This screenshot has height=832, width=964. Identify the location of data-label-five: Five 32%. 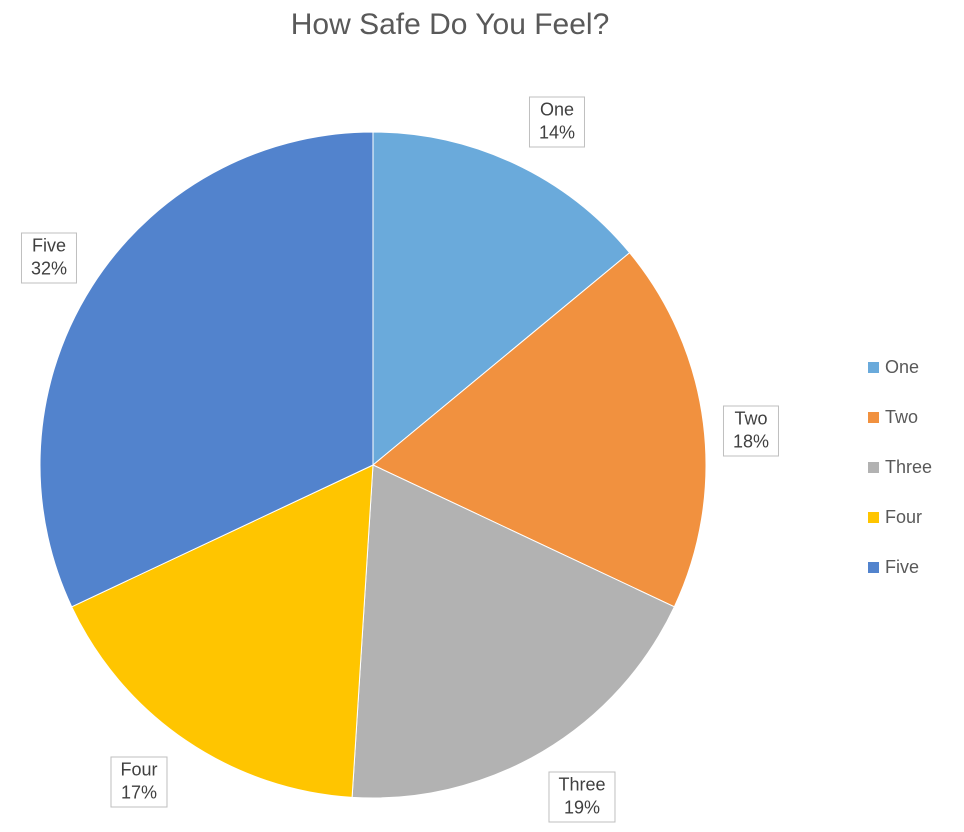
(49, 258).